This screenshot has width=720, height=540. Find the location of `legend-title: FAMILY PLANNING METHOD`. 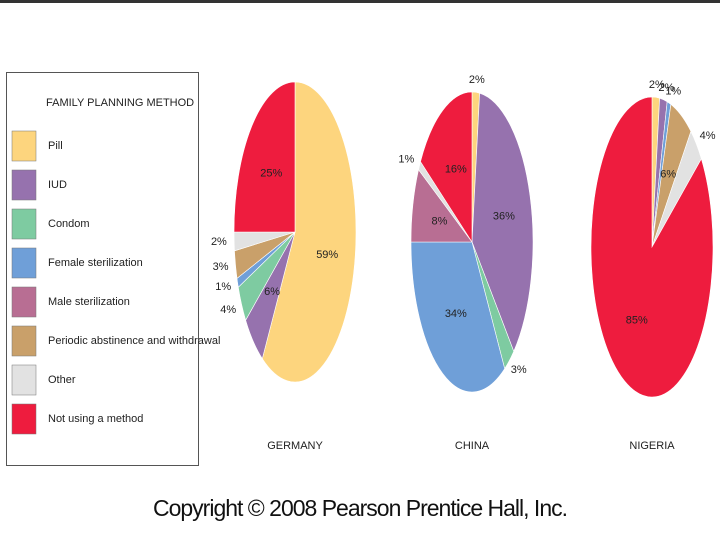

legend-title: FAMILY PLANNING METHOD is located at coordinates (120, 103).